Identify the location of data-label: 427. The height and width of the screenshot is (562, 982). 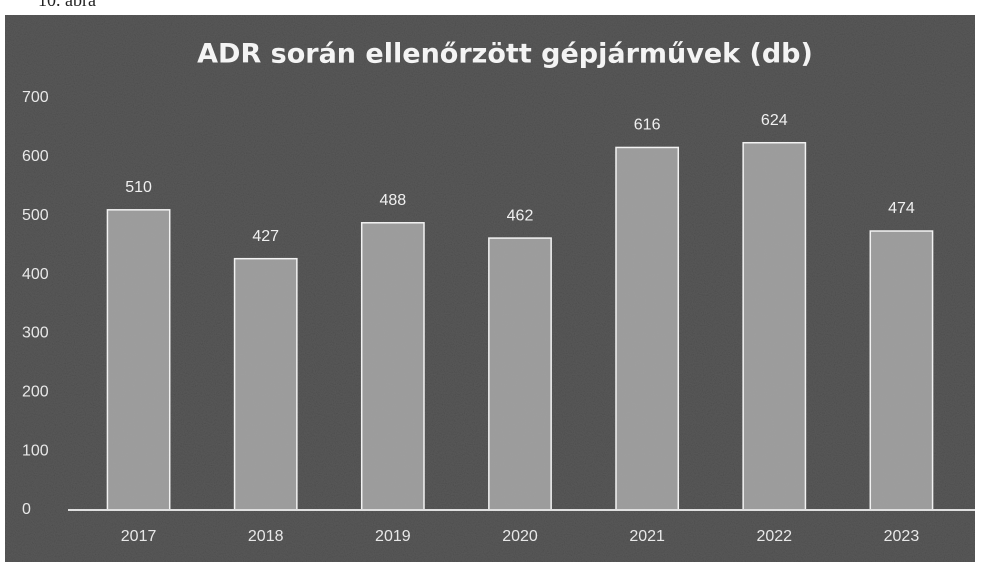
(265, 236).